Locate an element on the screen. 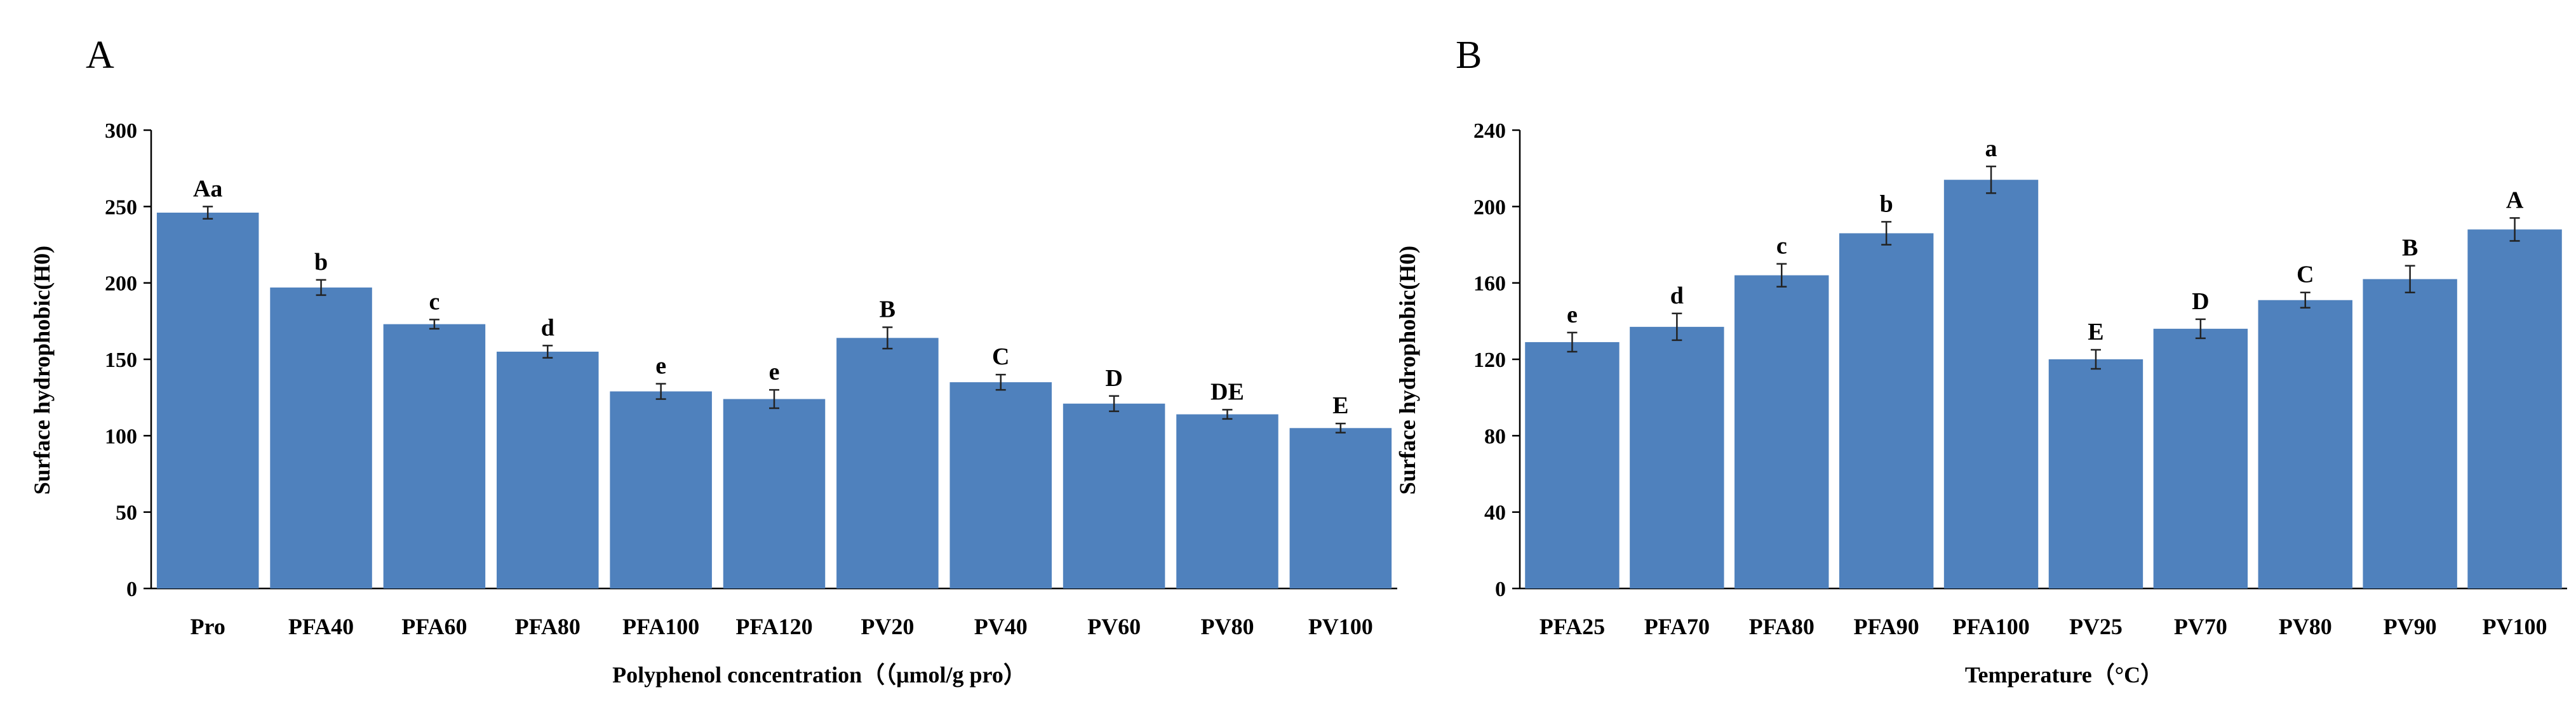  panel-a-y-tick-label: 300 is located at coordinates (121, 131).